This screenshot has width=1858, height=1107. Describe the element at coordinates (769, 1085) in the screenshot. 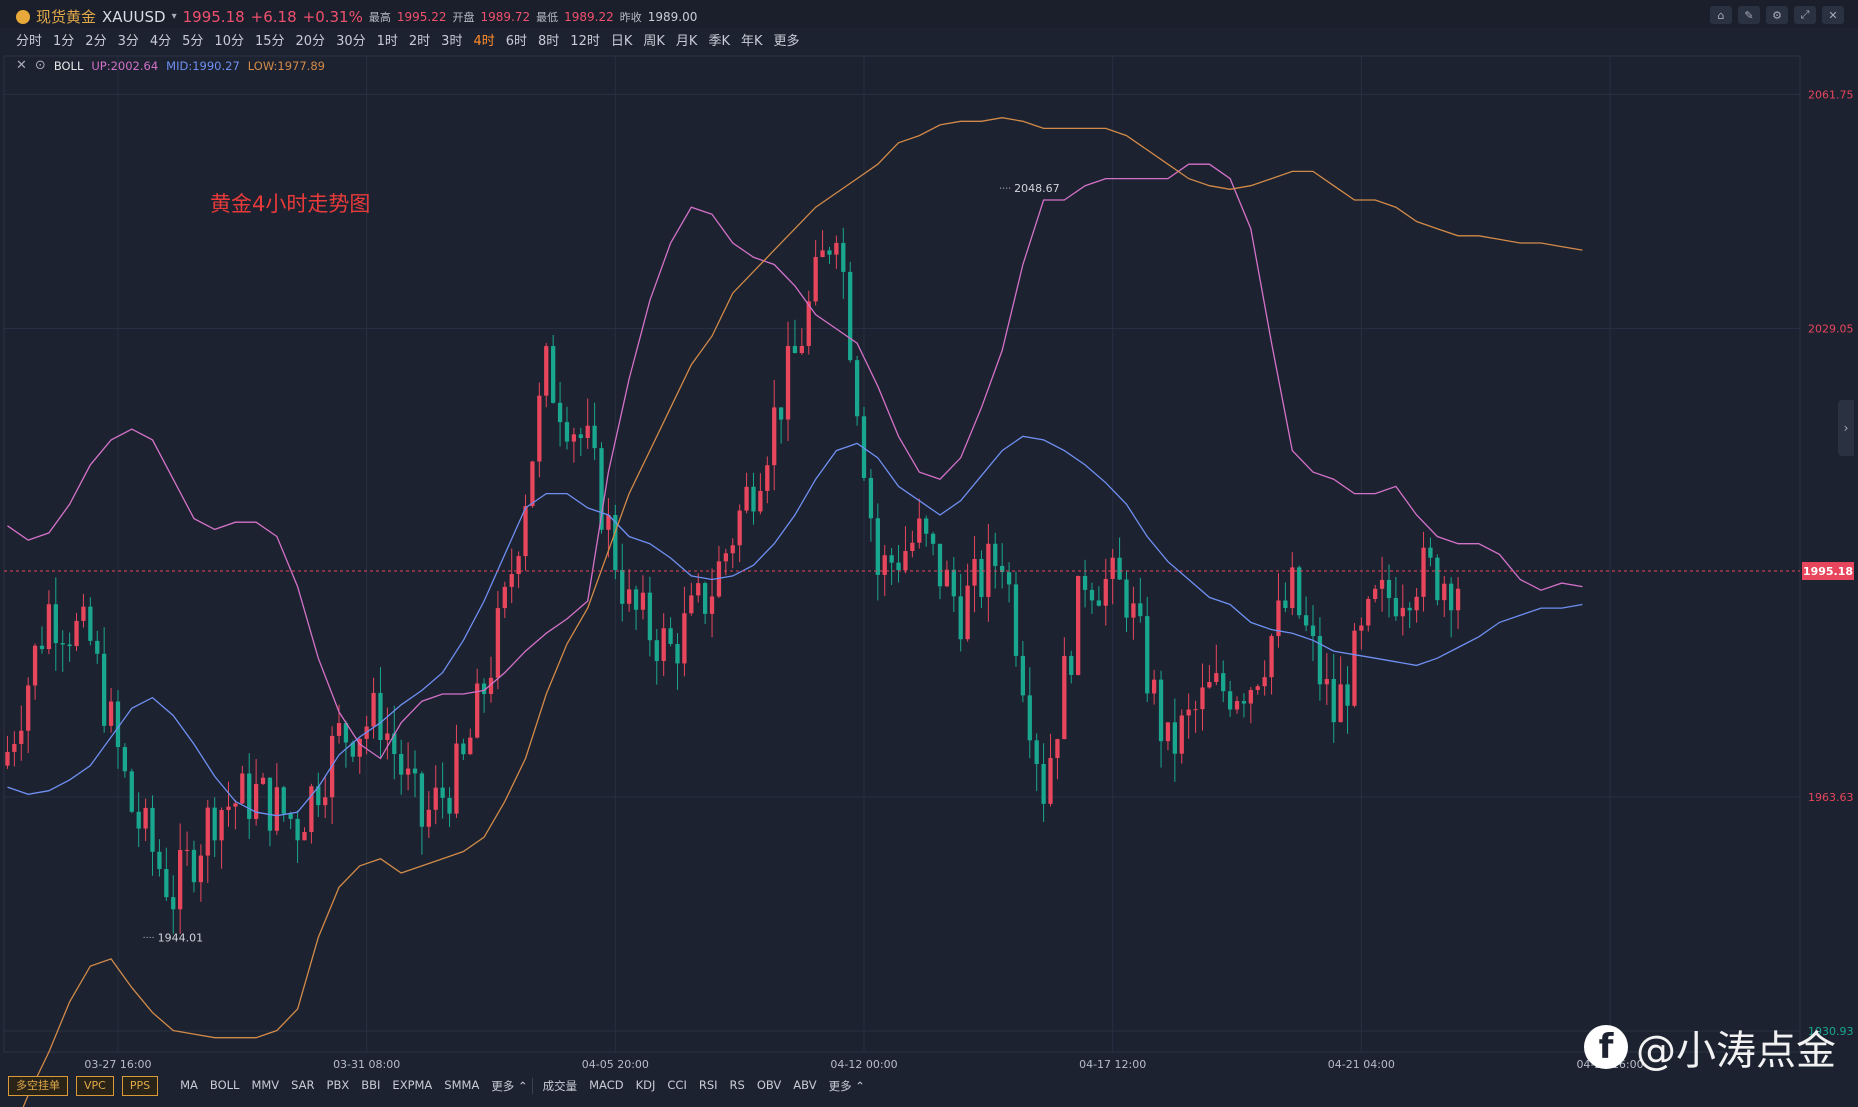

I see `sub-indicator-6: OBV` at that location.